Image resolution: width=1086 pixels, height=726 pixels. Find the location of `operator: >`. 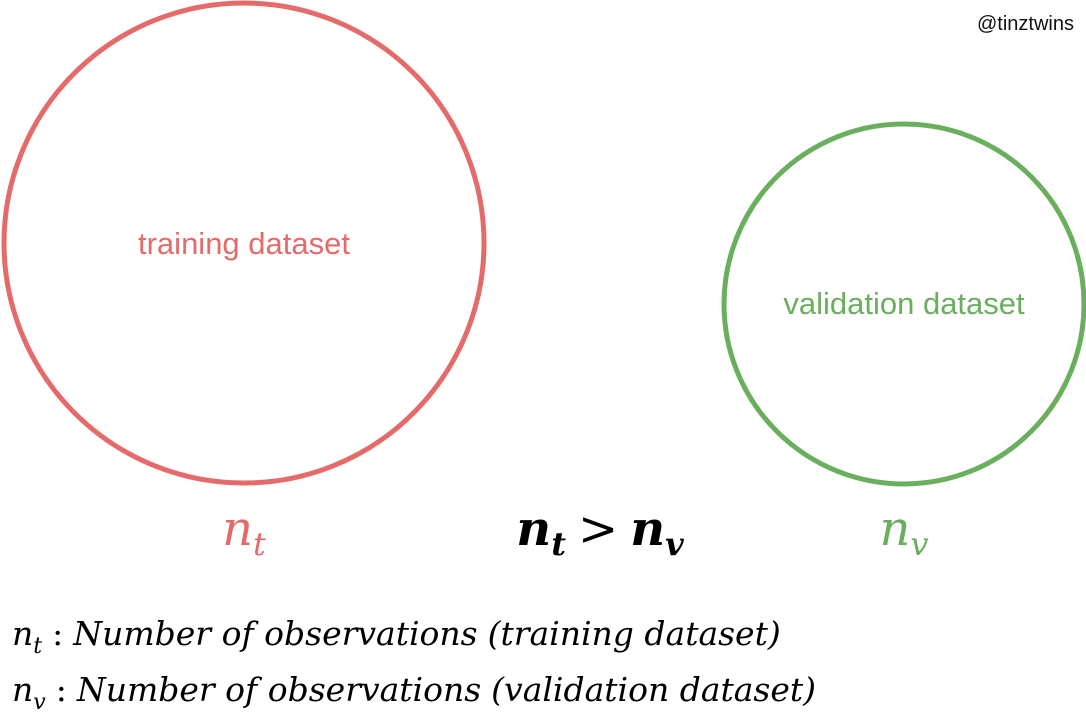

operator: > is located at coordinates (598, 529).